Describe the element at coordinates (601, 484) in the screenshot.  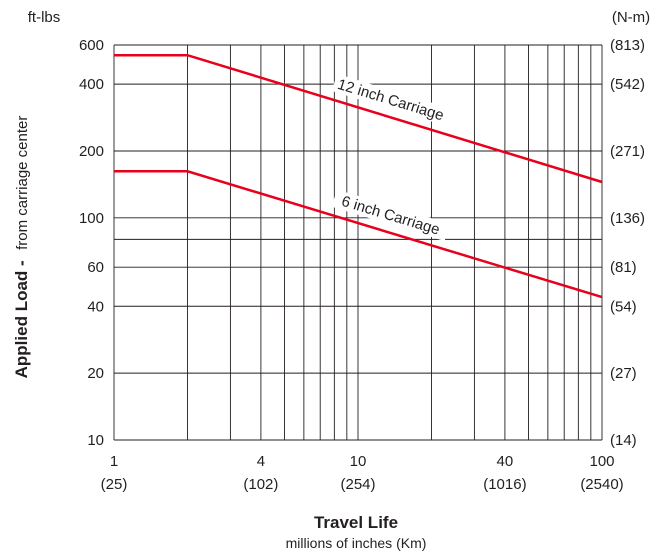
I see `x-tick-label-metric: (2540)` at that location.